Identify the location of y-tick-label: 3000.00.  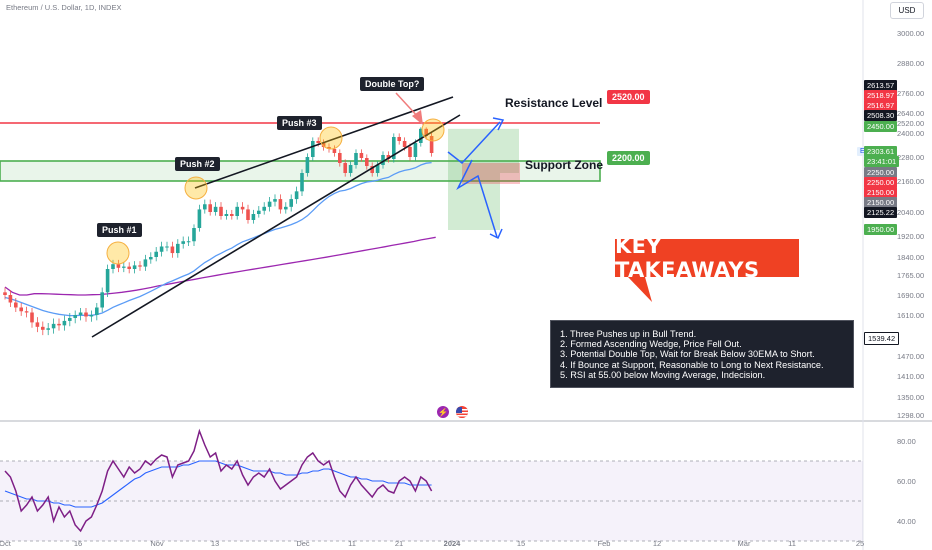
(910, 33).